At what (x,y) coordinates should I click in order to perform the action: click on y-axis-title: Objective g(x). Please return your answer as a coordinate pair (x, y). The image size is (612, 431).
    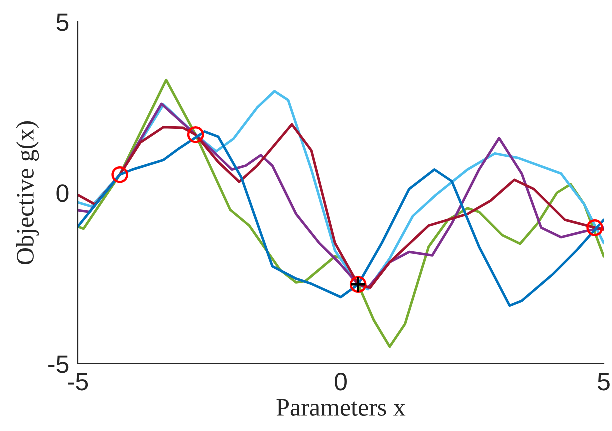
    Looking at the image, I should click on (28, 193).